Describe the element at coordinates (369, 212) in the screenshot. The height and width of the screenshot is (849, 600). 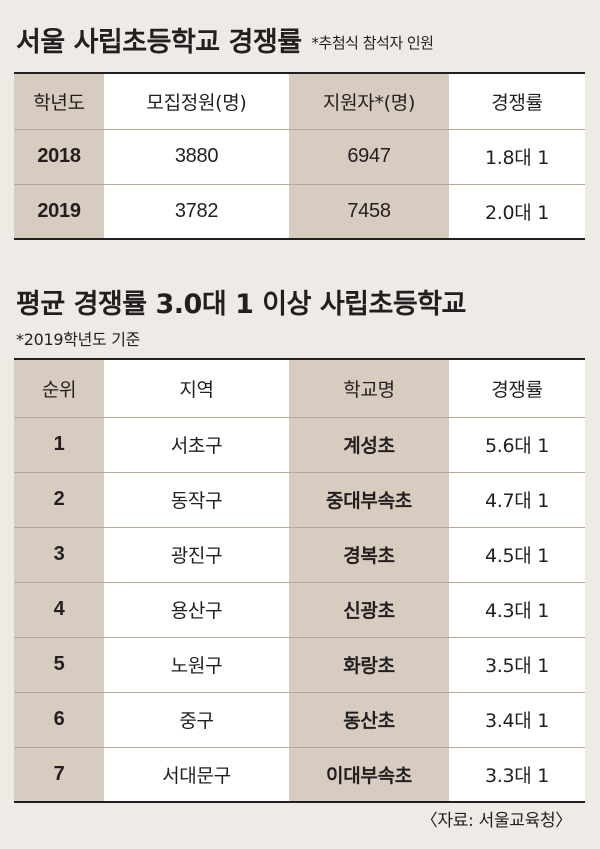
I see `cell-applicants: 7458` at that location.